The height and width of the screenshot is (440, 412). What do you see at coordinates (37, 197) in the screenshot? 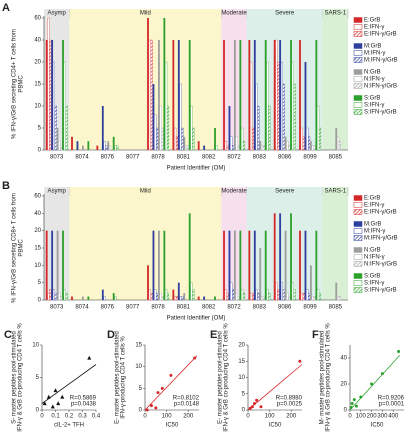
I see `y-tick-label: 60` at bounding box center [37, 197].